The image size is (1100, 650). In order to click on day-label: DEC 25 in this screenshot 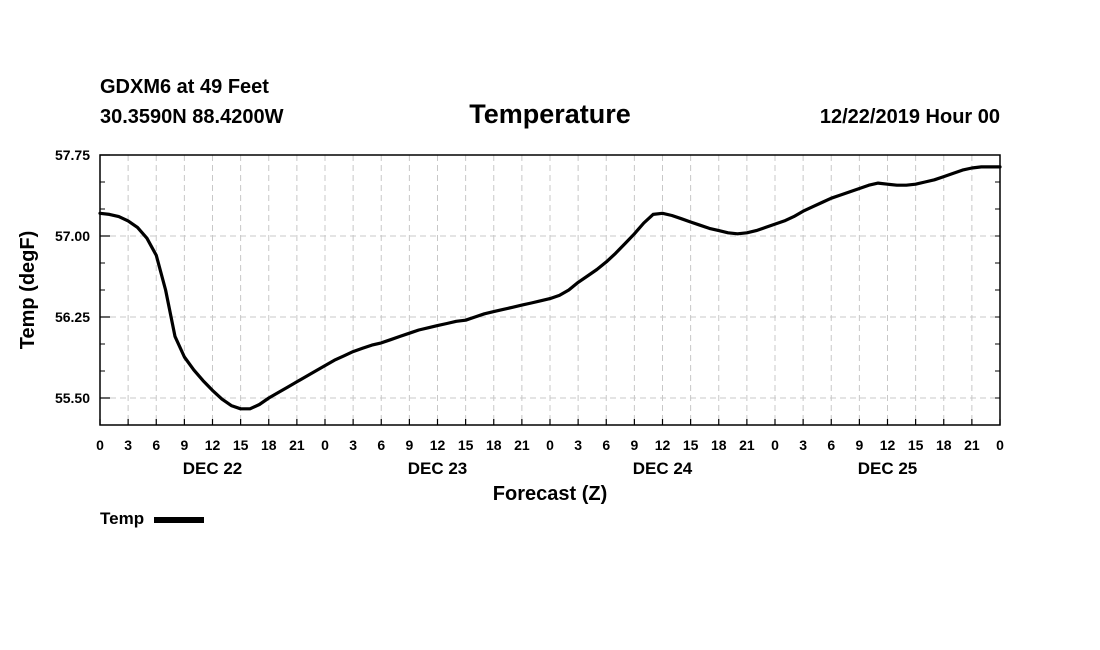, I will do `click(888, 468)`.